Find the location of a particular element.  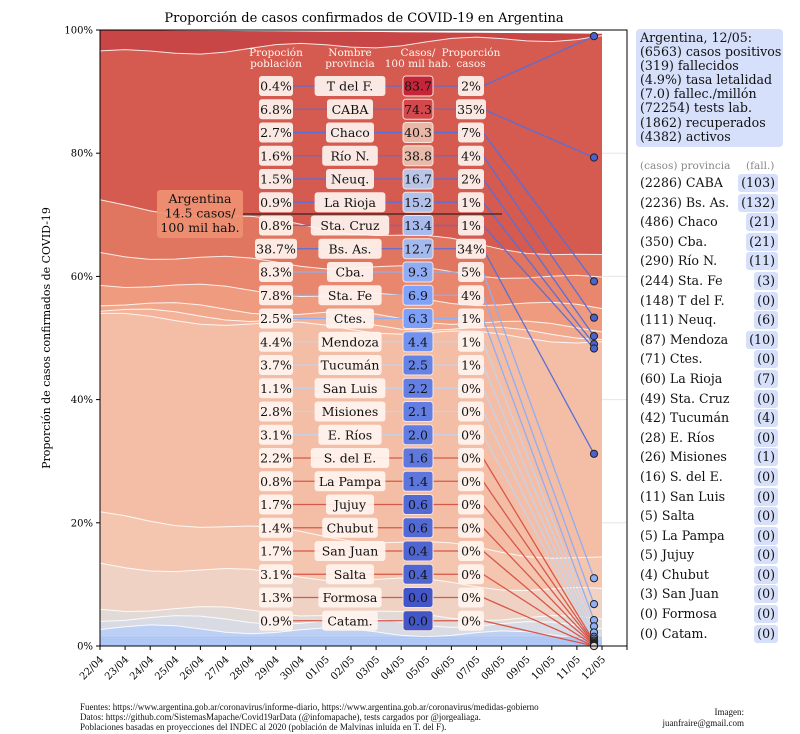

cases-per-100k: 2.2 is located at coordinates (418, 388).